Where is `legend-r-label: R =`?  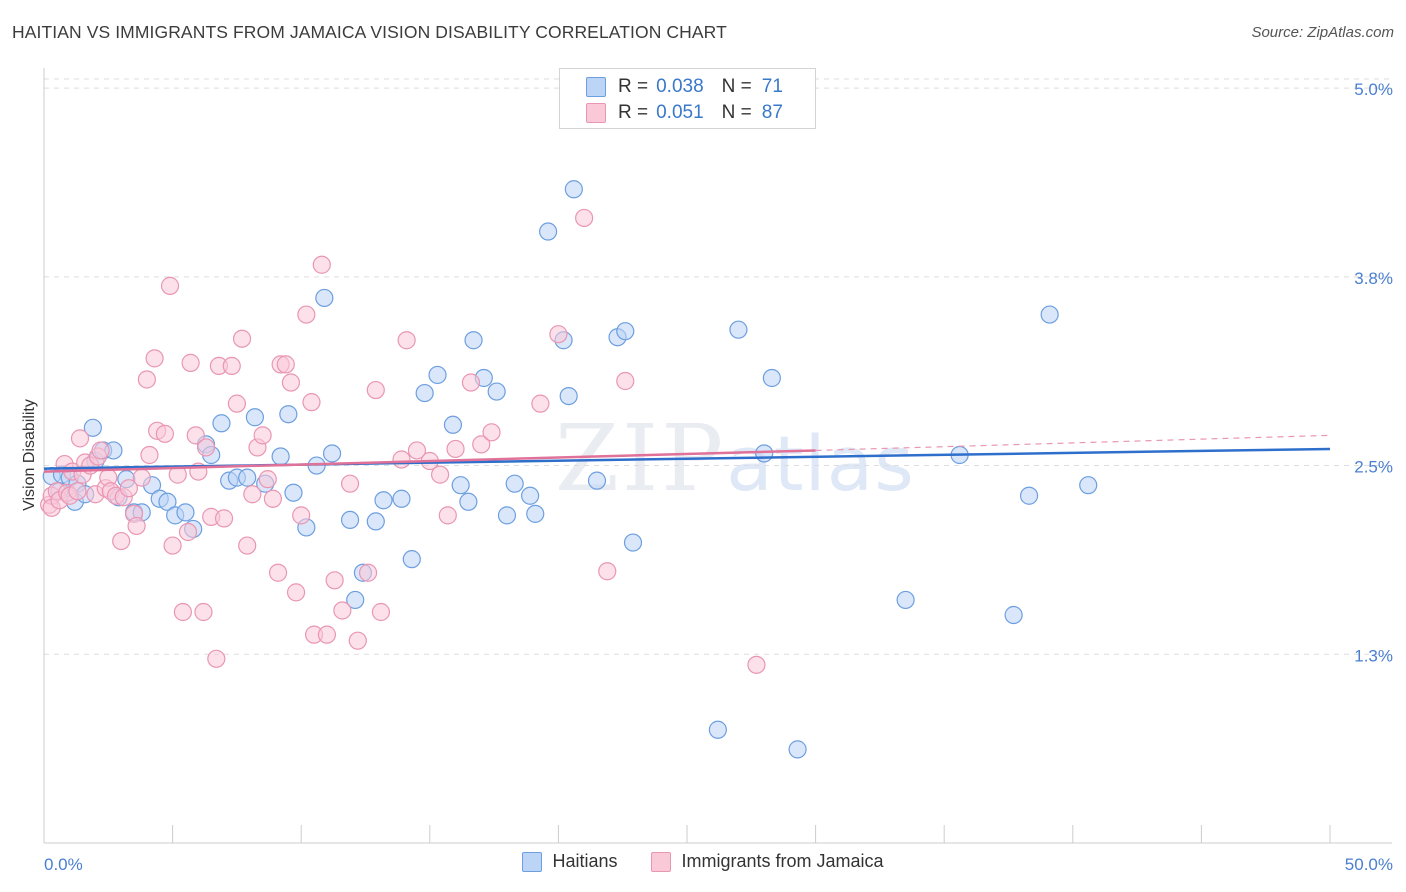 legend-r-label: R = is located at coordinates (633, 86).